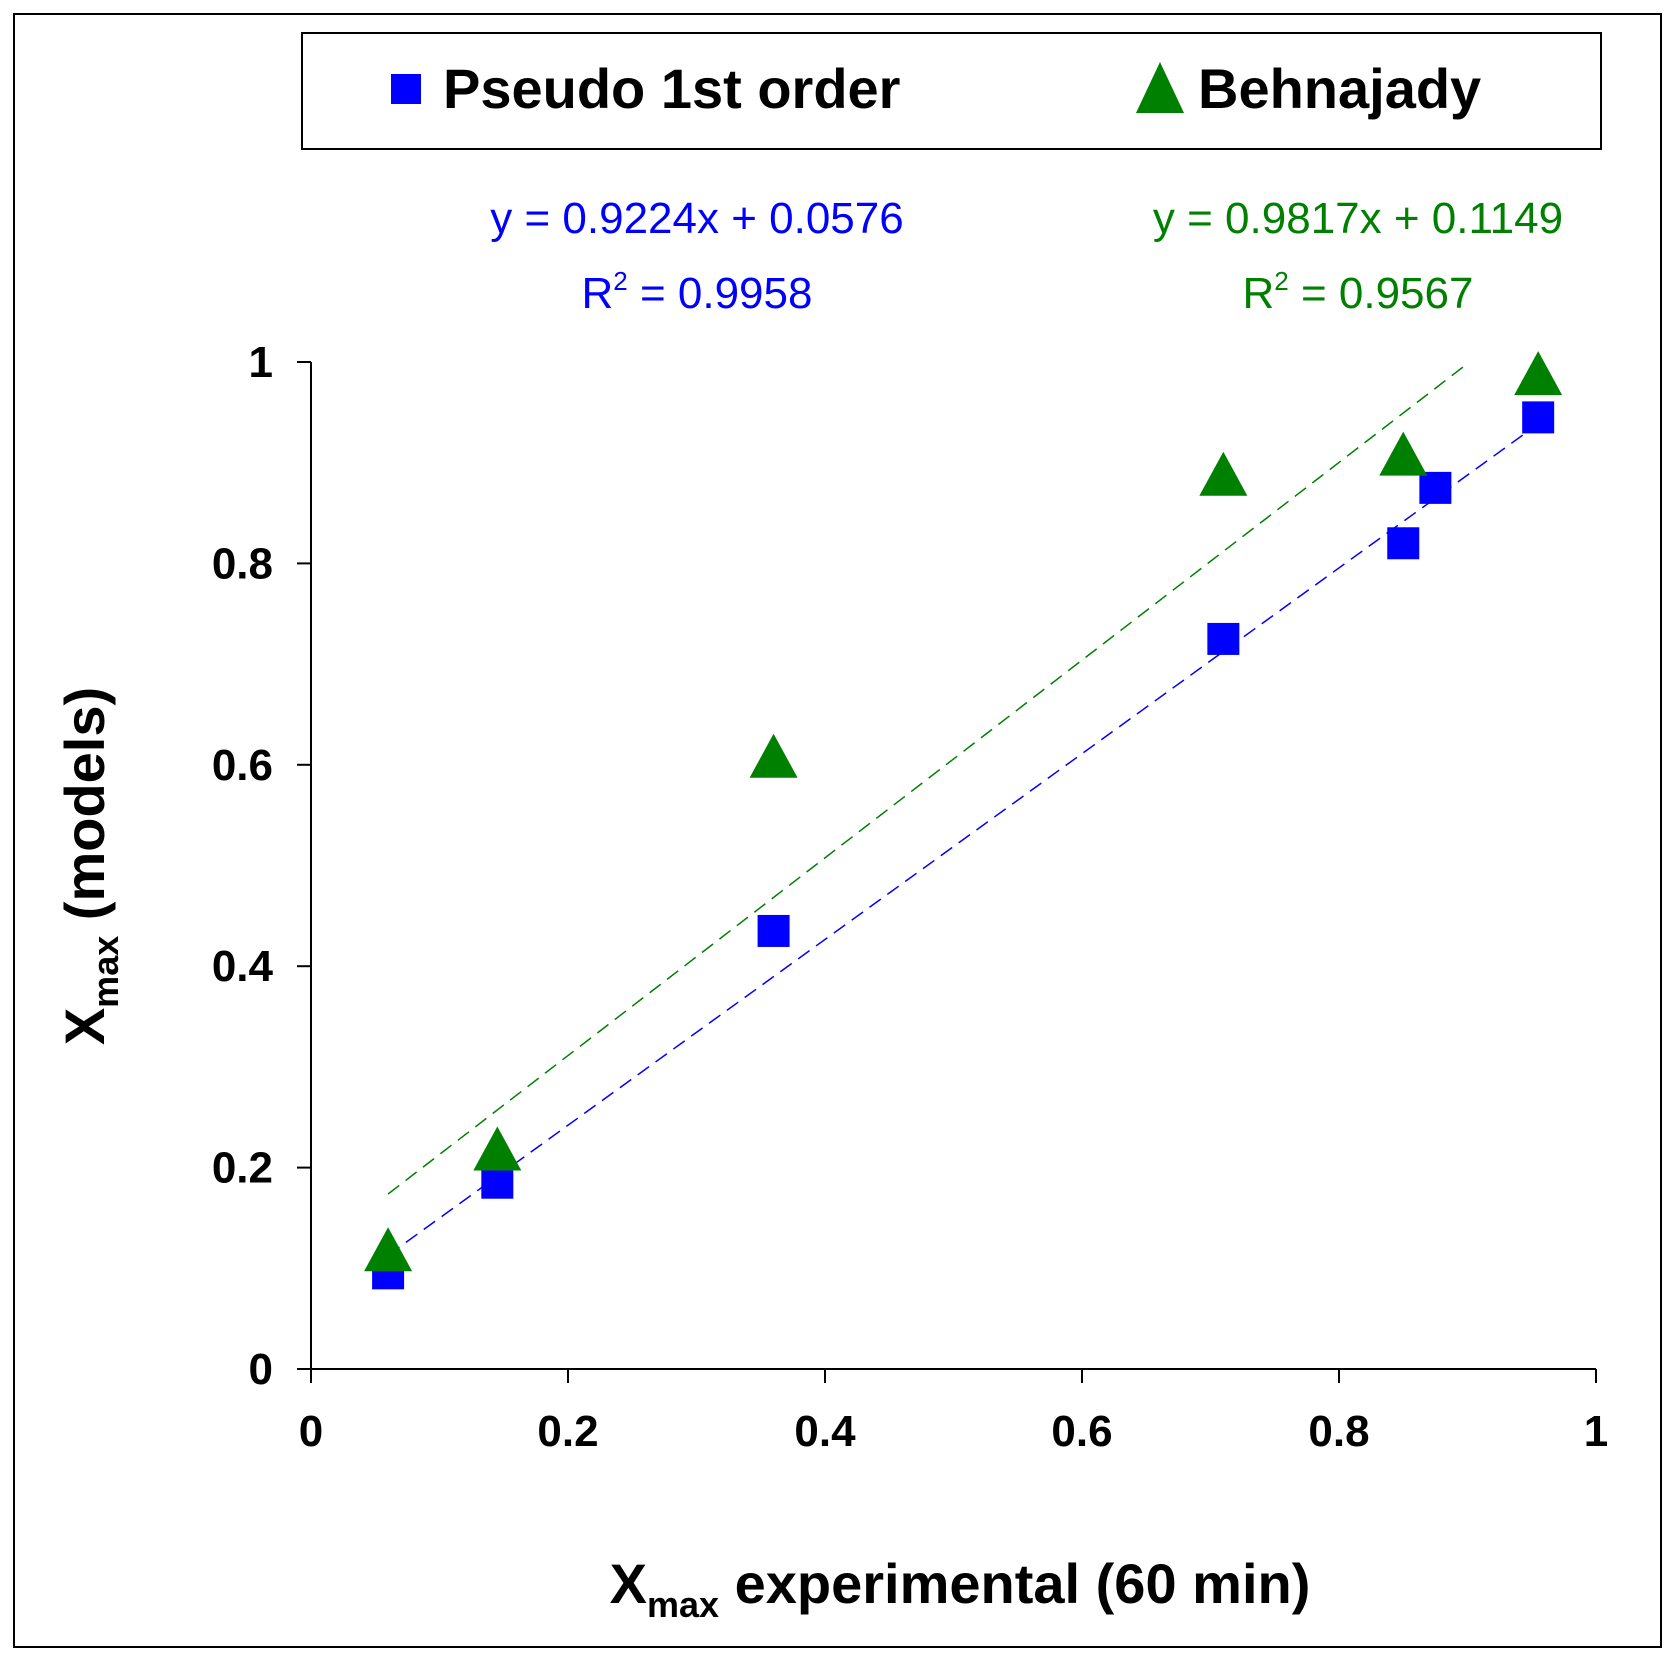 This screenshot has width=1677, height=1661. Describe the element at coordinates (242, 1168) in the screenshot. I see `y-tick-label: 0.2` at that location.